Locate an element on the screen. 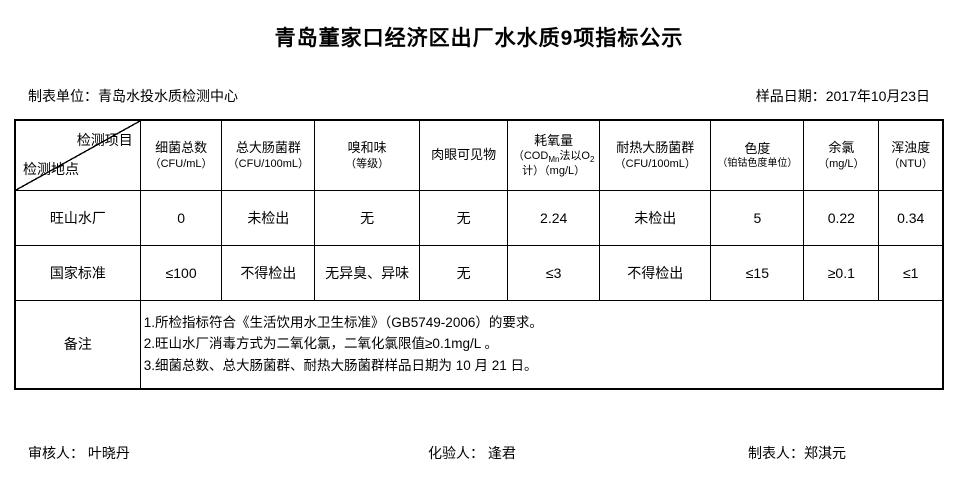 The image size is (958, 490). meta-date-label: 样品日期：2017年10月23日 is located at coordinates (842, 96).